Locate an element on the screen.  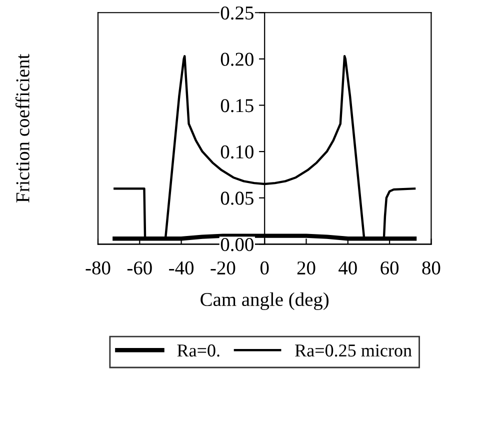
x-tick-label: 80 is located at coordinates (431, 268).